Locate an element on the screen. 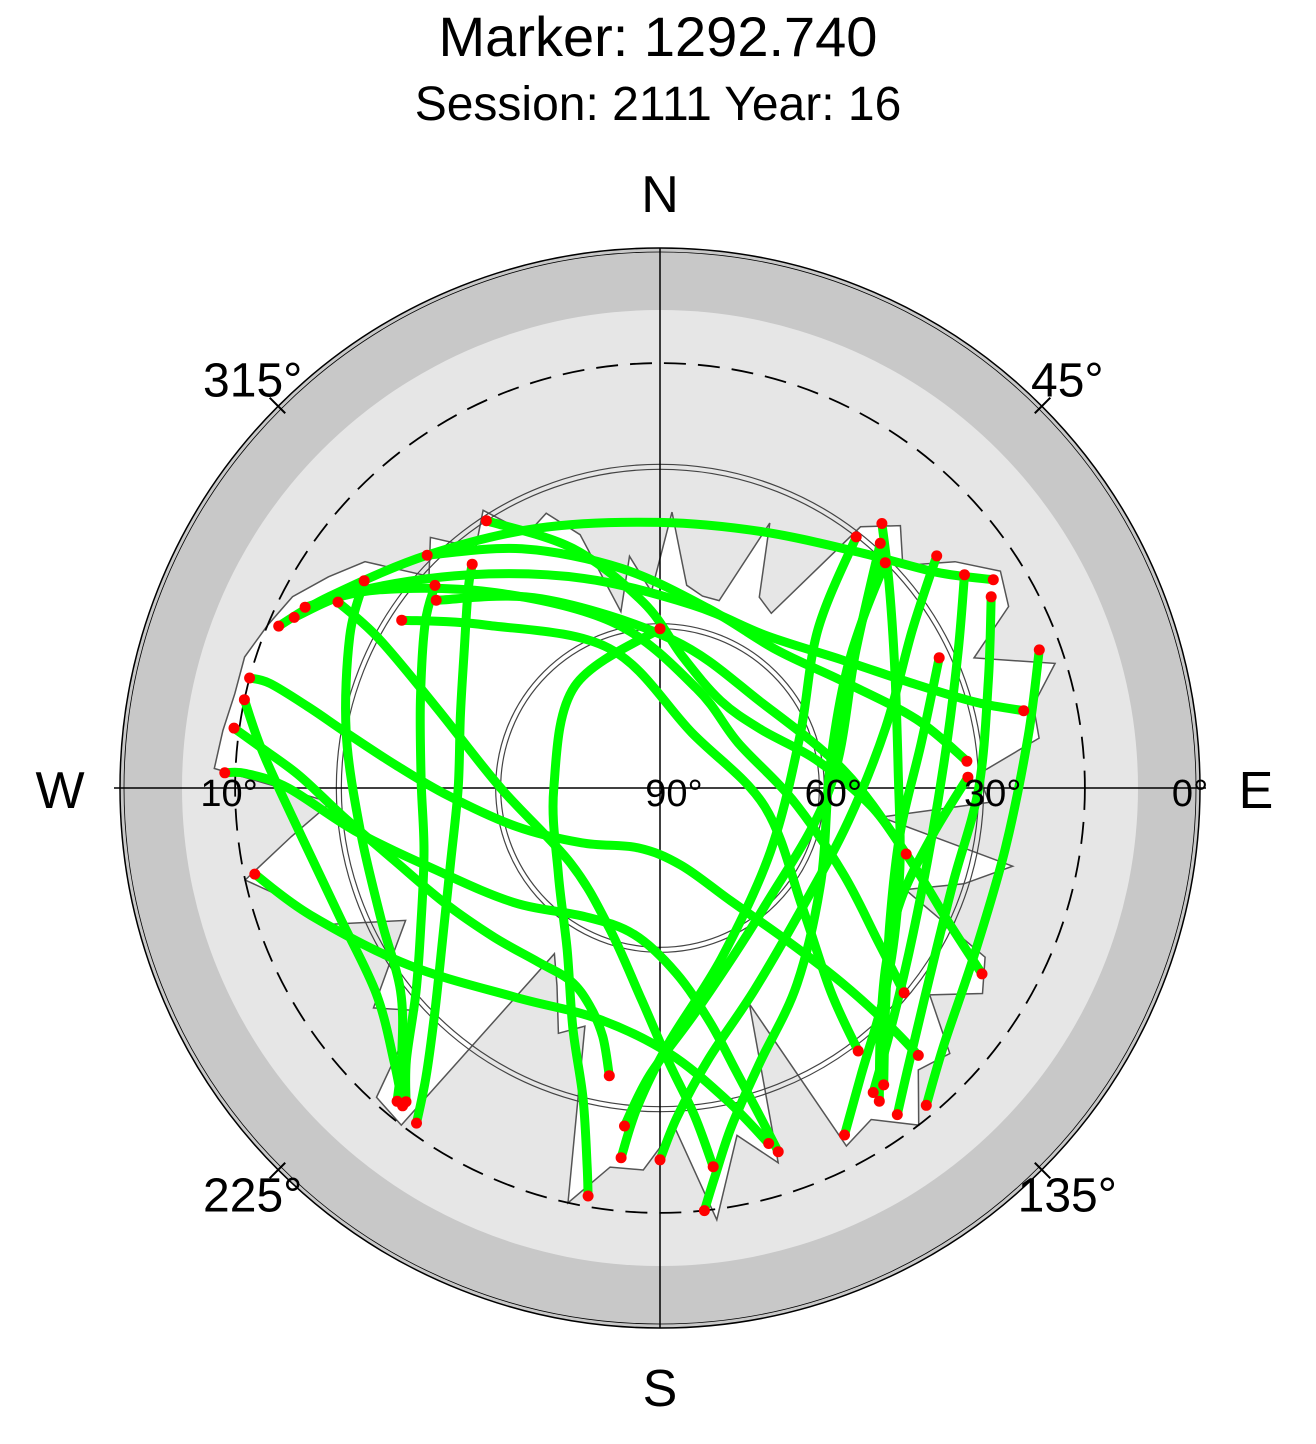 The image size is (1316, 1444). track-4-end-point is located at coordinates (1024, 711).